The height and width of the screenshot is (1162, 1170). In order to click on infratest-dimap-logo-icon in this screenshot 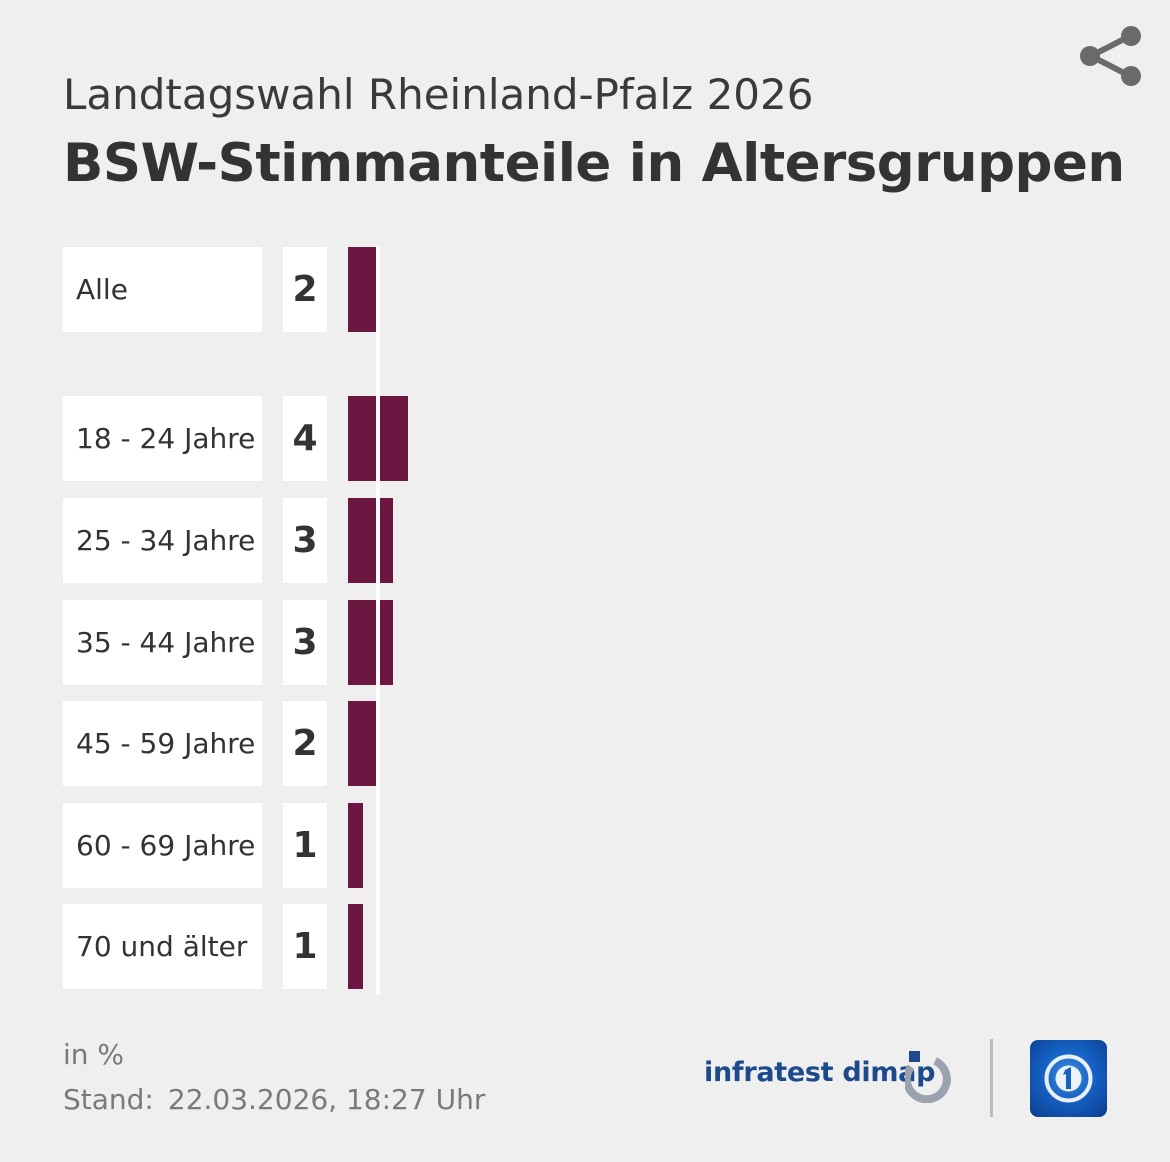, I will do `click(928, 1077)`.